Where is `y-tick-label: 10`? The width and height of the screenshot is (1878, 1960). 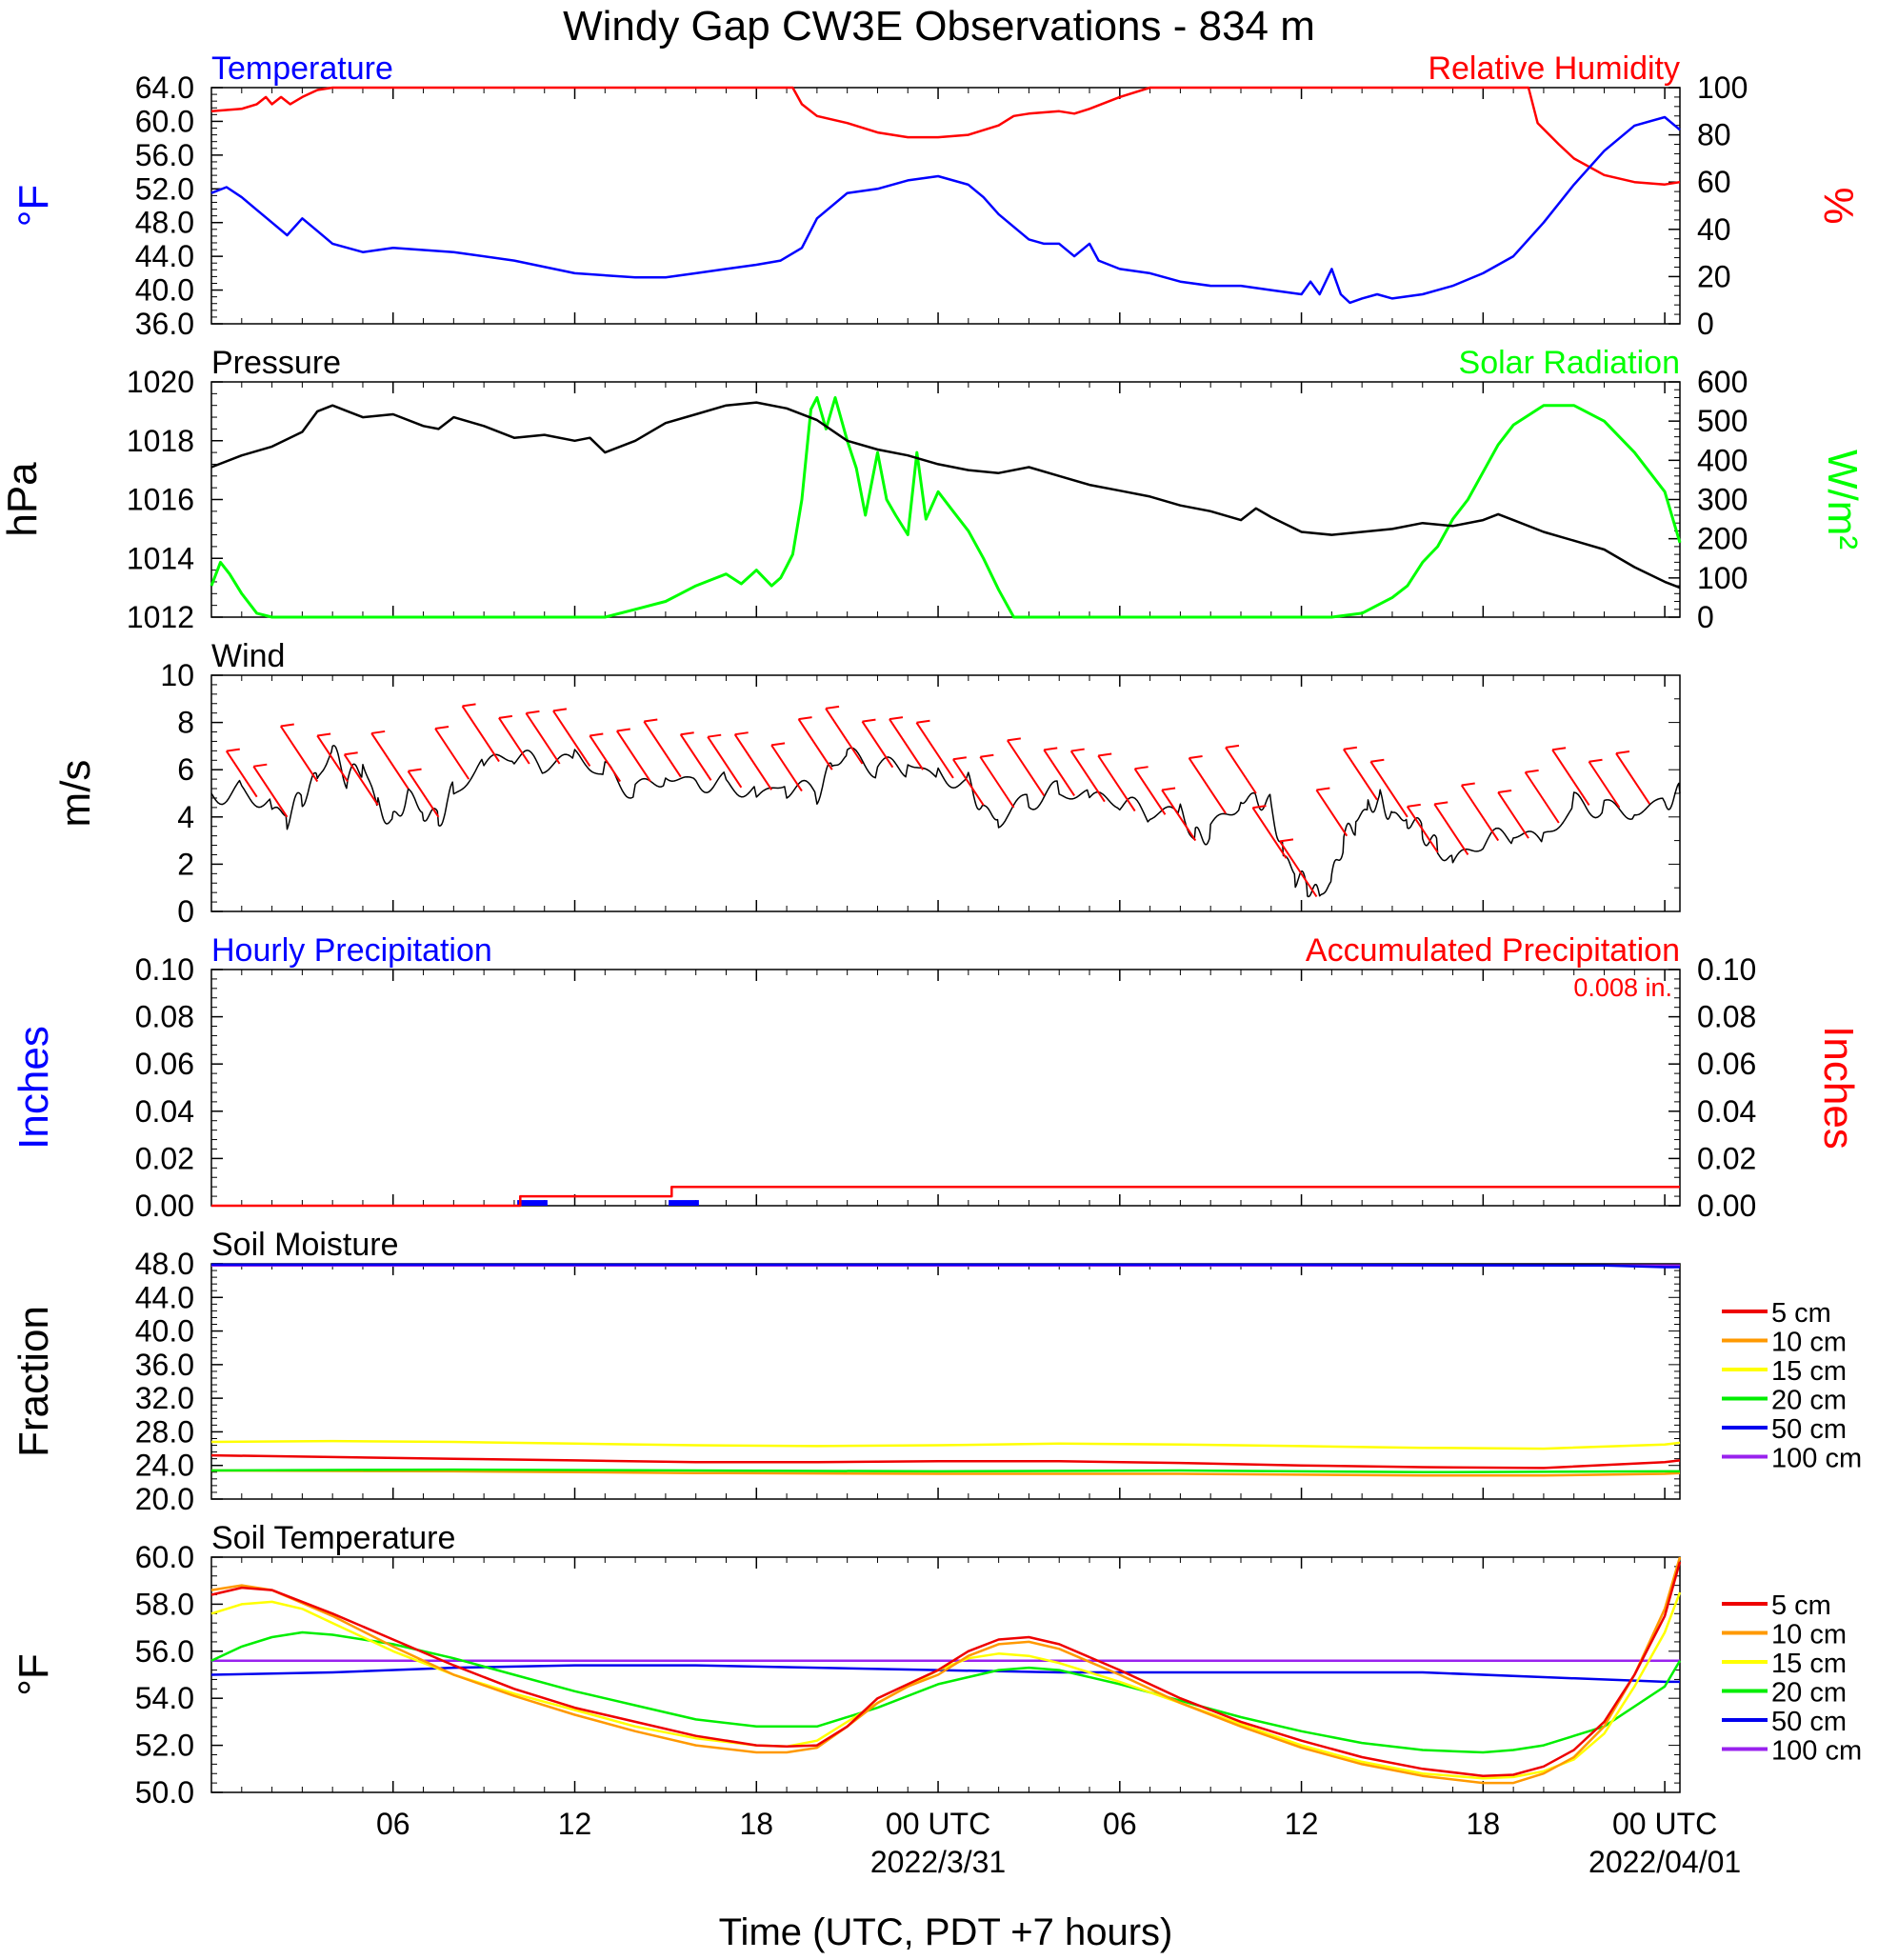 y-tick-label: 10 is located at coordinates (177, 675).